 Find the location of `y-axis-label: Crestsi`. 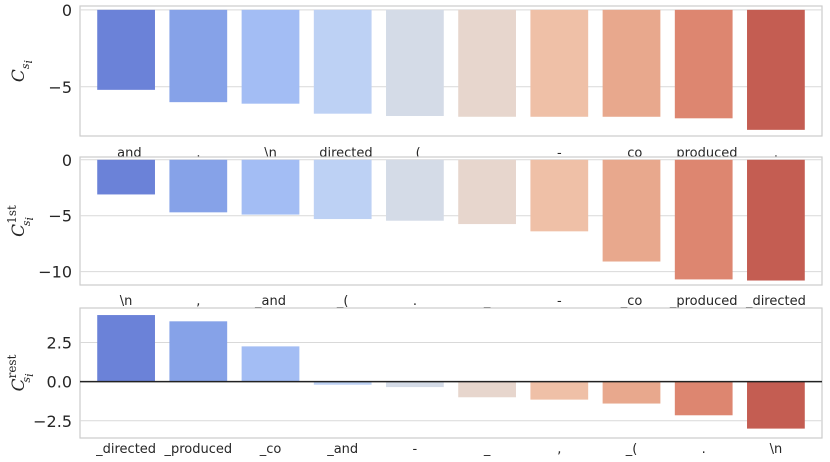

y-axis-label: Crestsi is located at coordinates (20, 372).